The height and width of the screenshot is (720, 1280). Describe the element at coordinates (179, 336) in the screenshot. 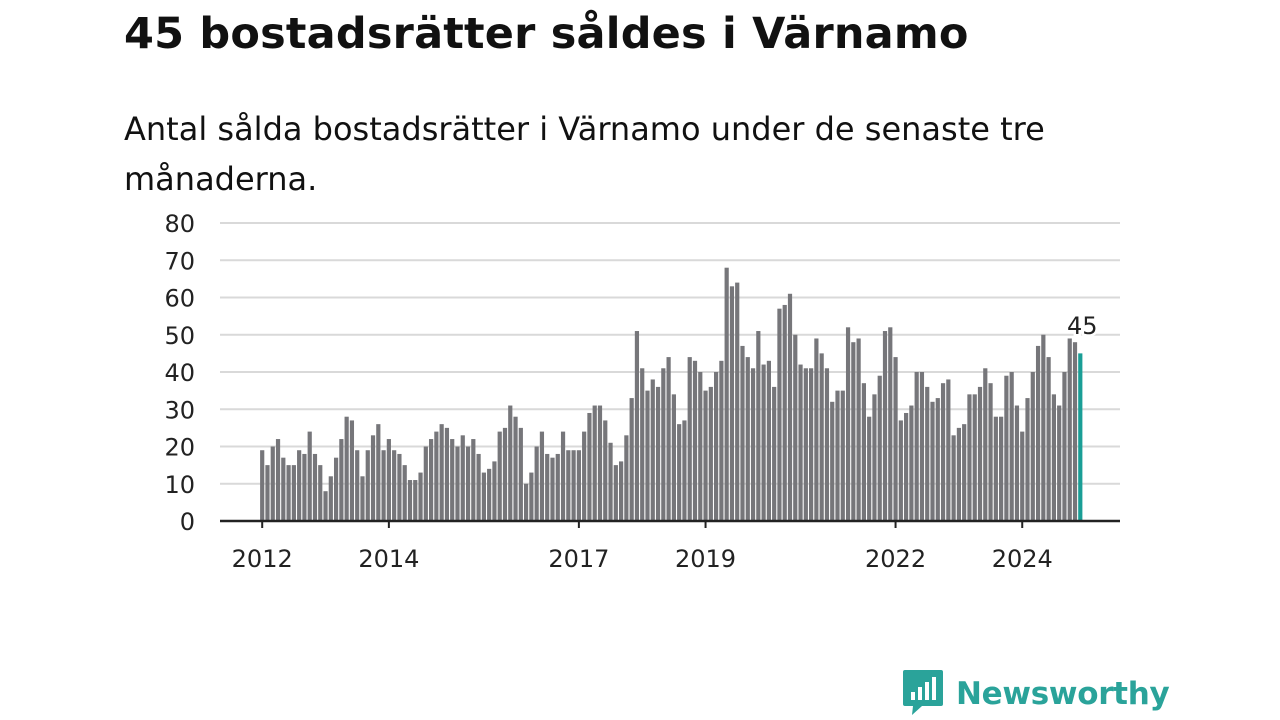

I see `y-tick-label: 50` at that location.